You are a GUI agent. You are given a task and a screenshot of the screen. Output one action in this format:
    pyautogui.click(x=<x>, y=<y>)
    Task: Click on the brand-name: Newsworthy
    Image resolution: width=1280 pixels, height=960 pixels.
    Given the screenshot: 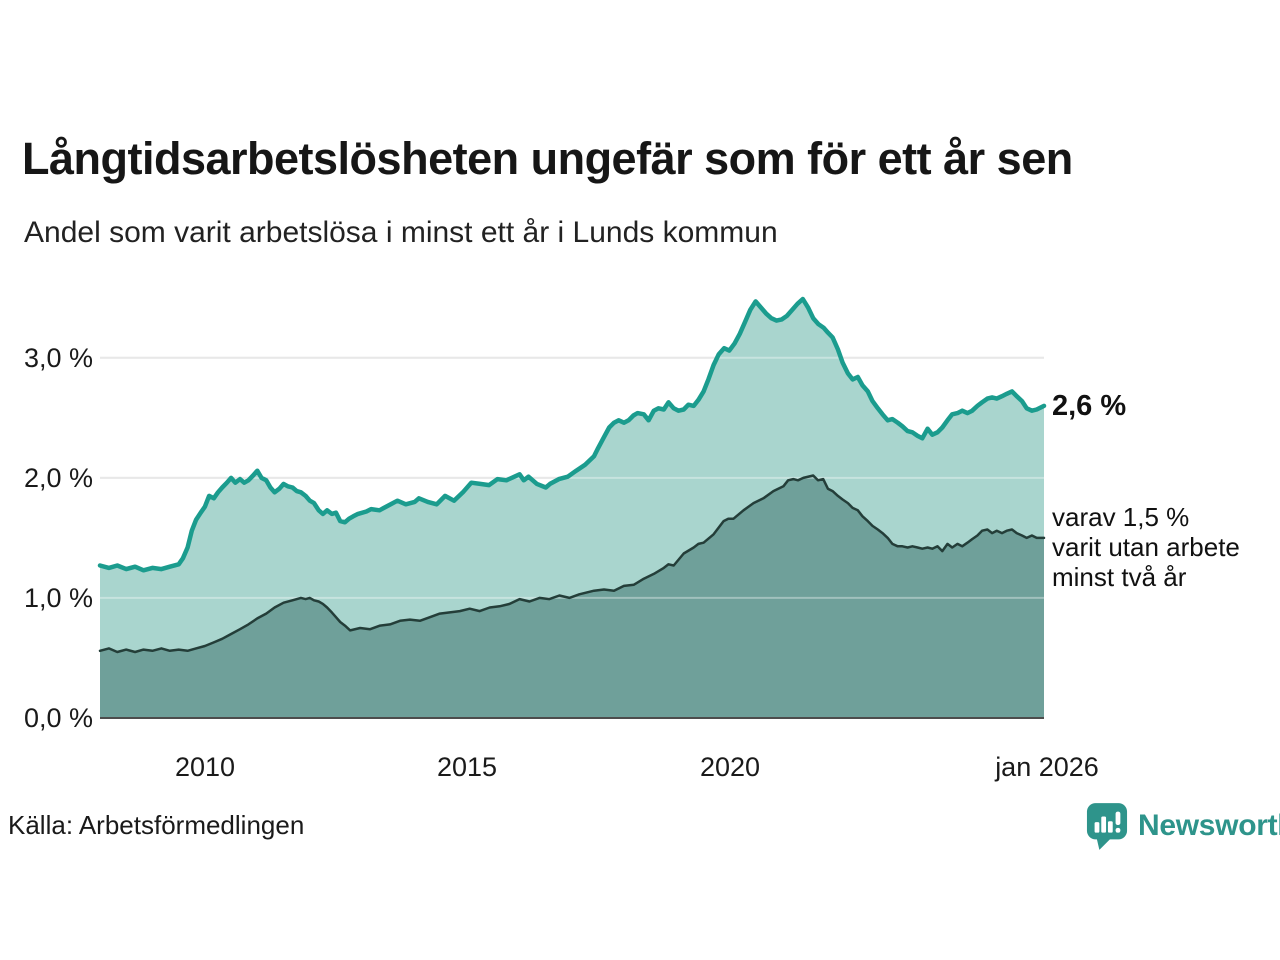 What is the action you would take?
    pyautogui.click(x=1209, y=825)
    